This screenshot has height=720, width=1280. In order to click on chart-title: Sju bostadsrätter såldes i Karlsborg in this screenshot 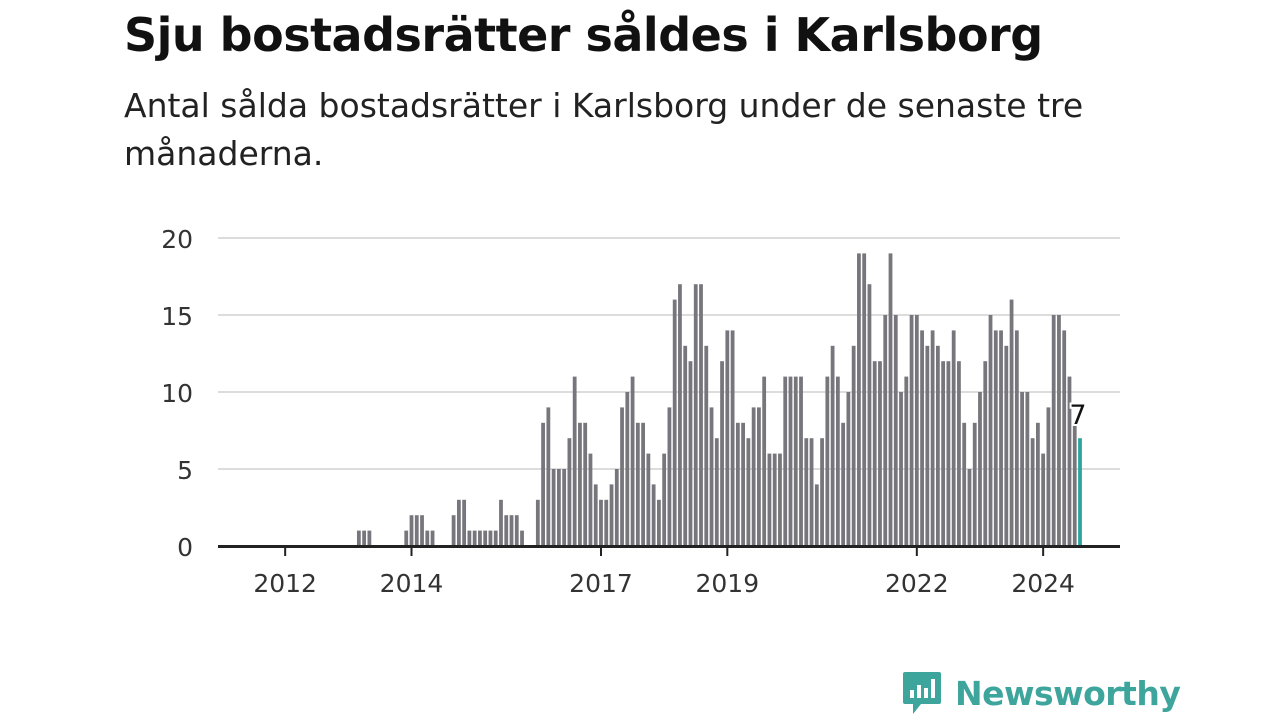, I will do `click(583, 35)`.